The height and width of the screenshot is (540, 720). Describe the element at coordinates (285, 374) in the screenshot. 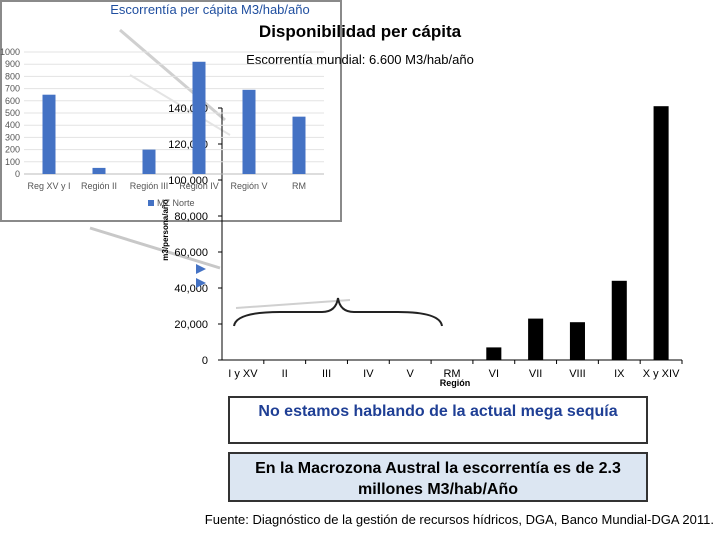

I see `x-tick-label: II` at that location.